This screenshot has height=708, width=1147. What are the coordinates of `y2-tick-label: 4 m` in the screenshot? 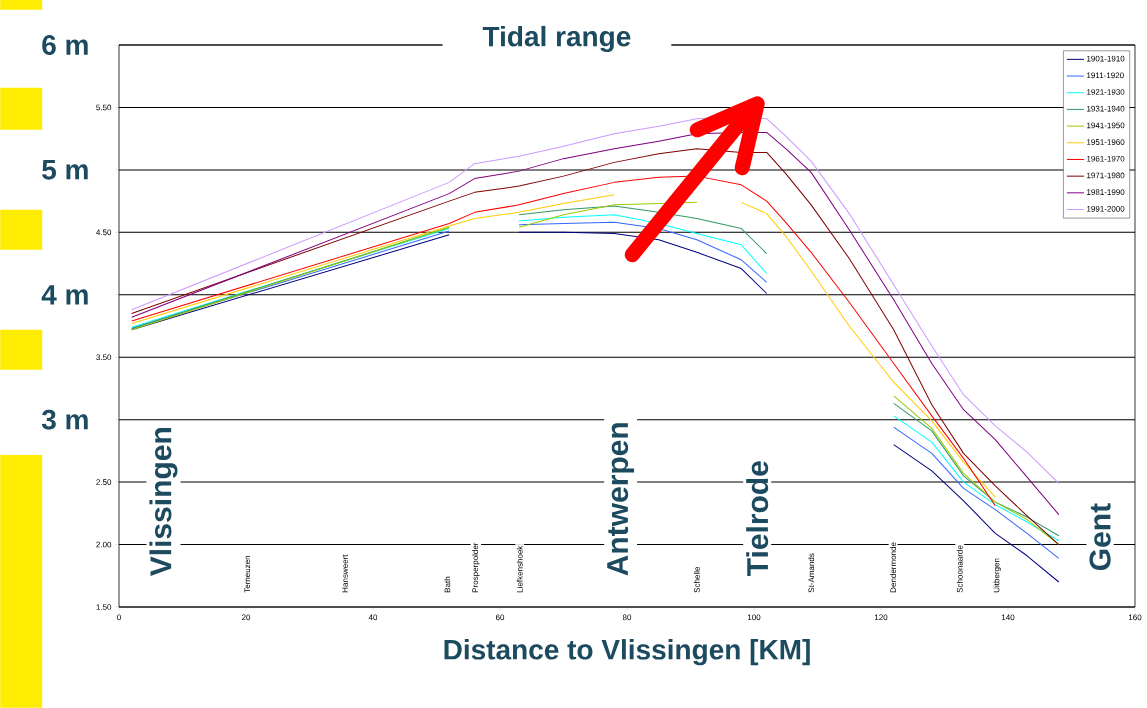 It's located at (64, 295).